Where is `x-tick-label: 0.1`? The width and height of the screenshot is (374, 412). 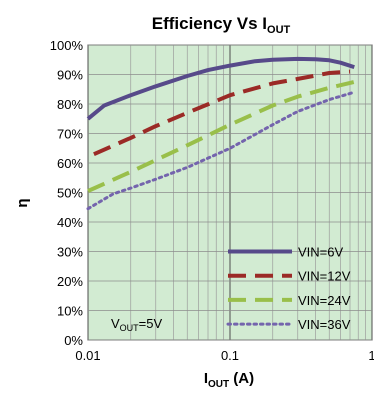 x-tick-label: 0.1 is located at coordinates (230, 355).